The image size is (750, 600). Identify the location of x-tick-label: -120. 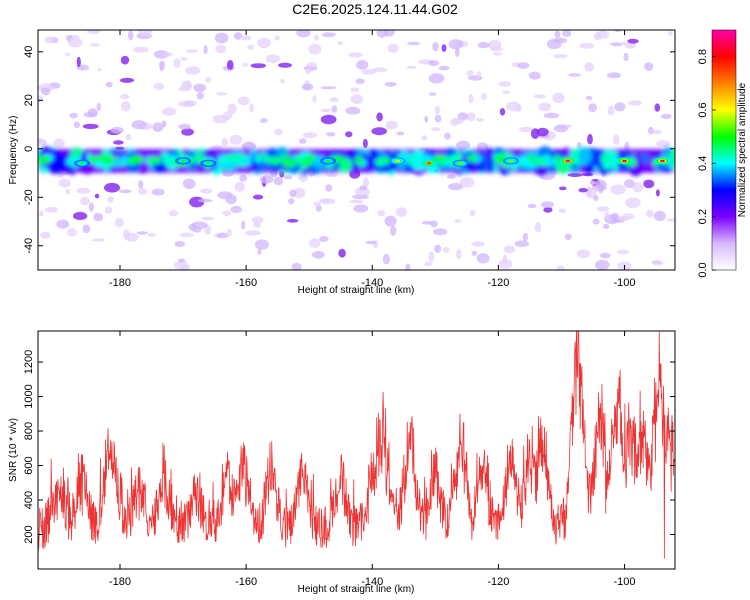
(498, 582).